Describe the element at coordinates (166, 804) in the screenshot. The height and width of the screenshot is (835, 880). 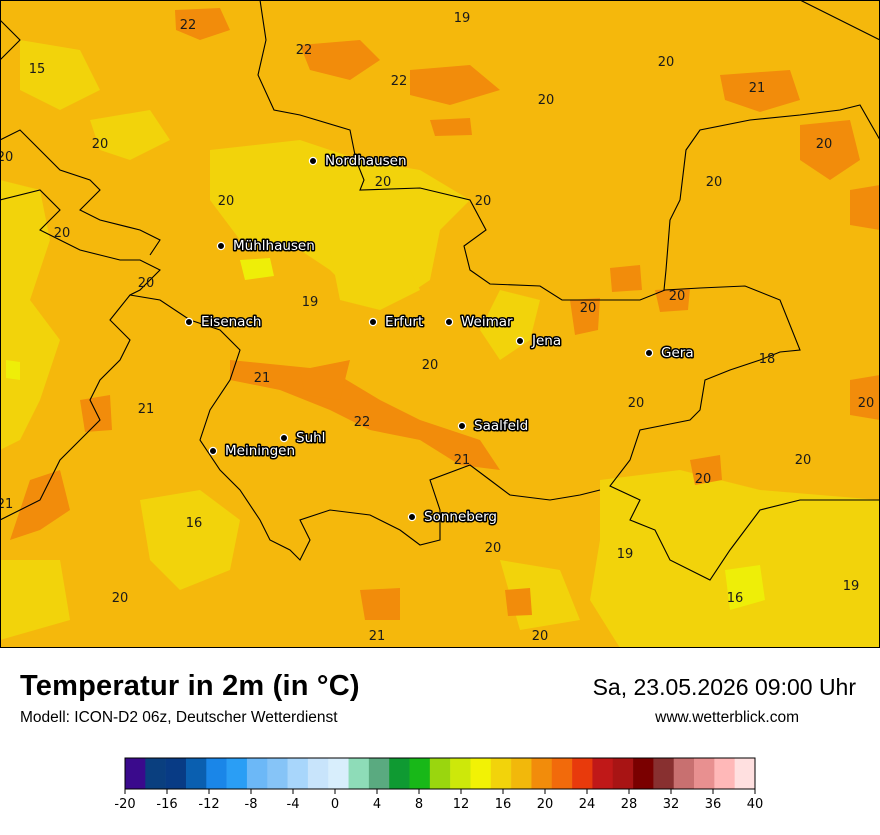
I see `legend-tick-label: -16` at that location.